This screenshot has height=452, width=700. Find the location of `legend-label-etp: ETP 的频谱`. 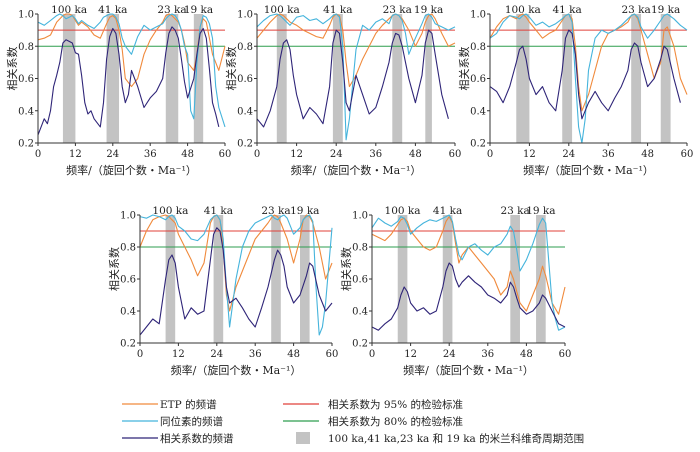

legend-label-etp: ETP 的频谱 is located at coordinates (188, 404).